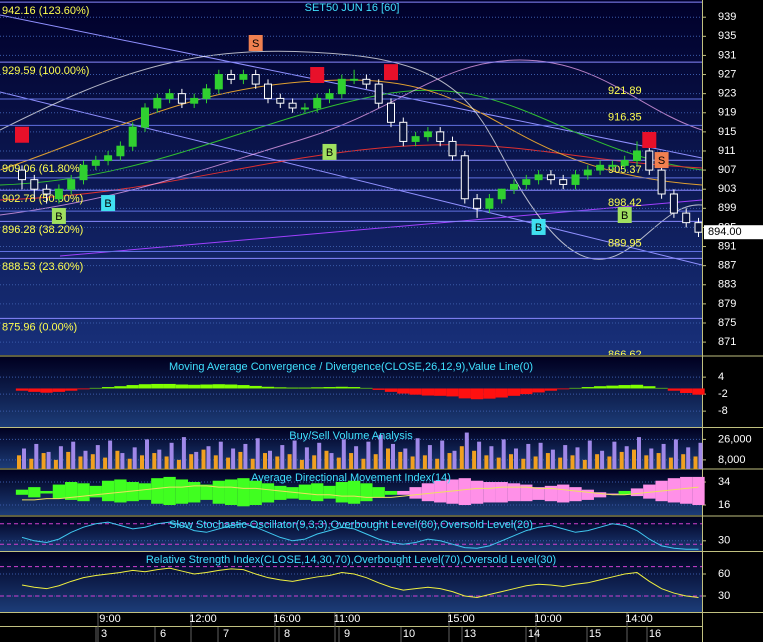  Describe the element at coordinates (287, 619) in the screenshot. I see `time-label: 16:00` at that location.